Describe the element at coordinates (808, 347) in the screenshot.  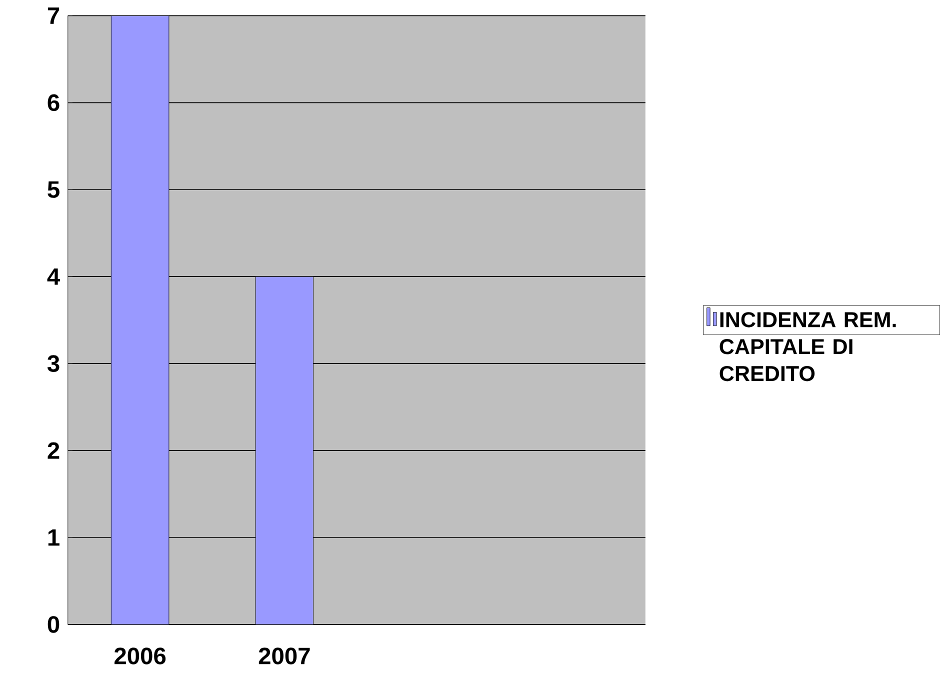
I see `legend-label: INCIDENZA REM. CAPITALE DI CREDITO` at that location.